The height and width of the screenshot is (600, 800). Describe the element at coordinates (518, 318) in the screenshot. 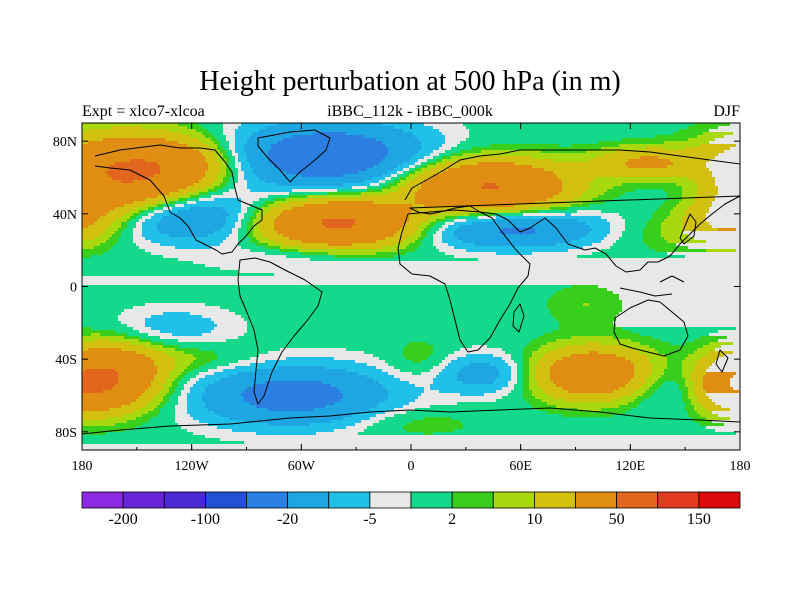

I see `madagascar-coast` at that location.